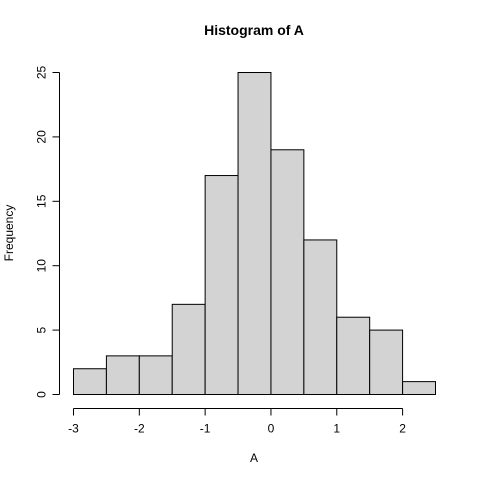 The height and width of the screenshot is (480, 480). Describe the element at coordinates (42, 137) in the screenshot. I see `y-tick-label: 20` at that location.